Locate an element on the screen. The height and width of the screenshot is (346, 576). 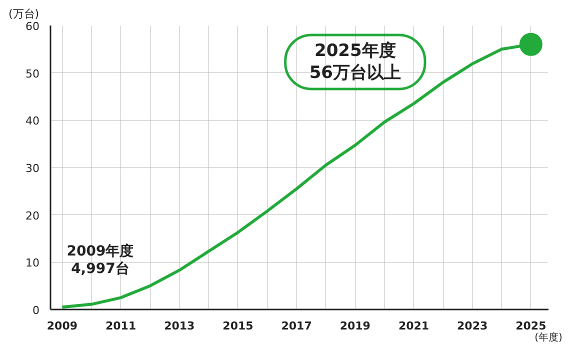
x-tick-label: 2013 is located at coordinates (179, 326).